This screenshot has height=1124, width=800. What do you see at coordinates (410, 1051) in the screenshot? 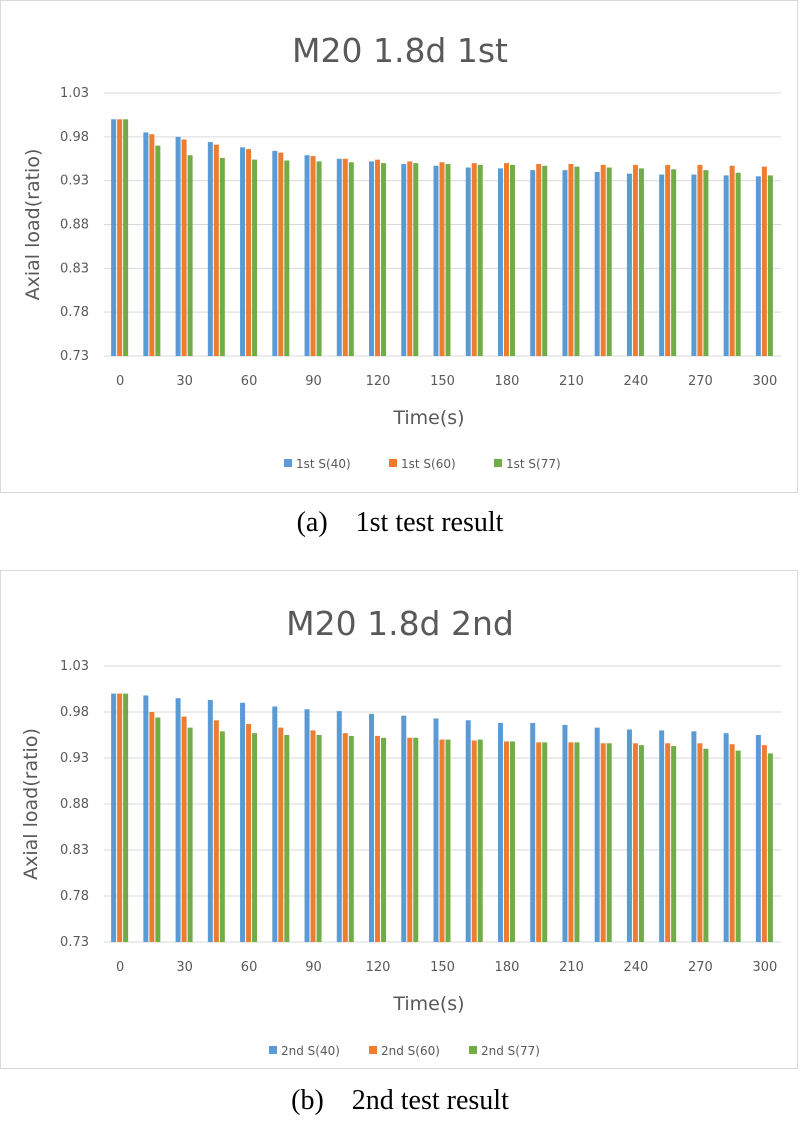
I see `legend-label: 2nd S(60)` at bounding box center [410, 1051].